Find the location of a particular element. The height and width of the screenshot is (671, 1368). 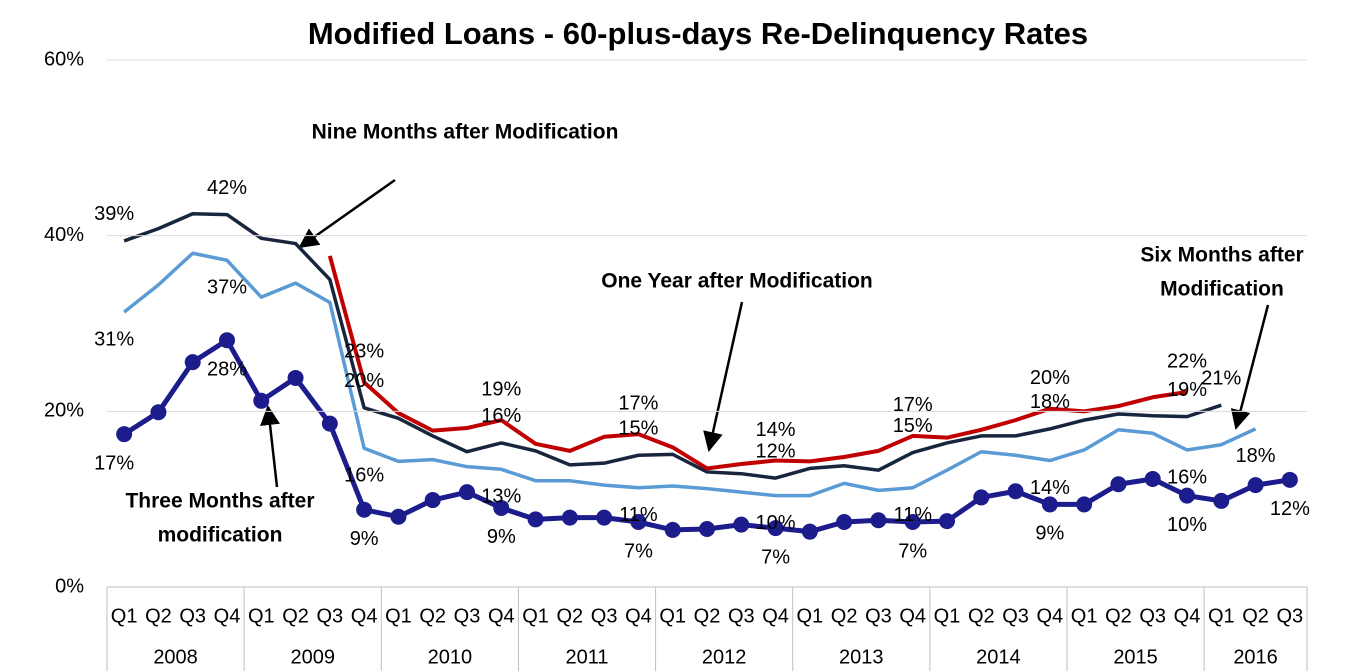

data-label: 39% is located at coordinates (114, 214).